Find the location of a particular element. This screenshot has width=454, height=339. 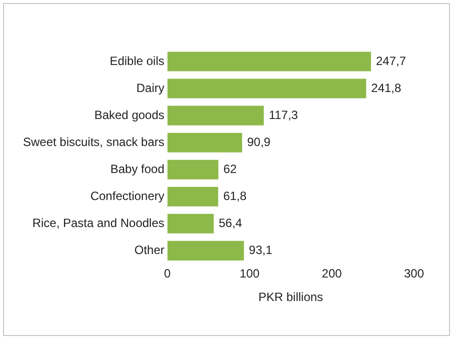

y-tick-label: Confectionery is located at coordinates (127, 195).